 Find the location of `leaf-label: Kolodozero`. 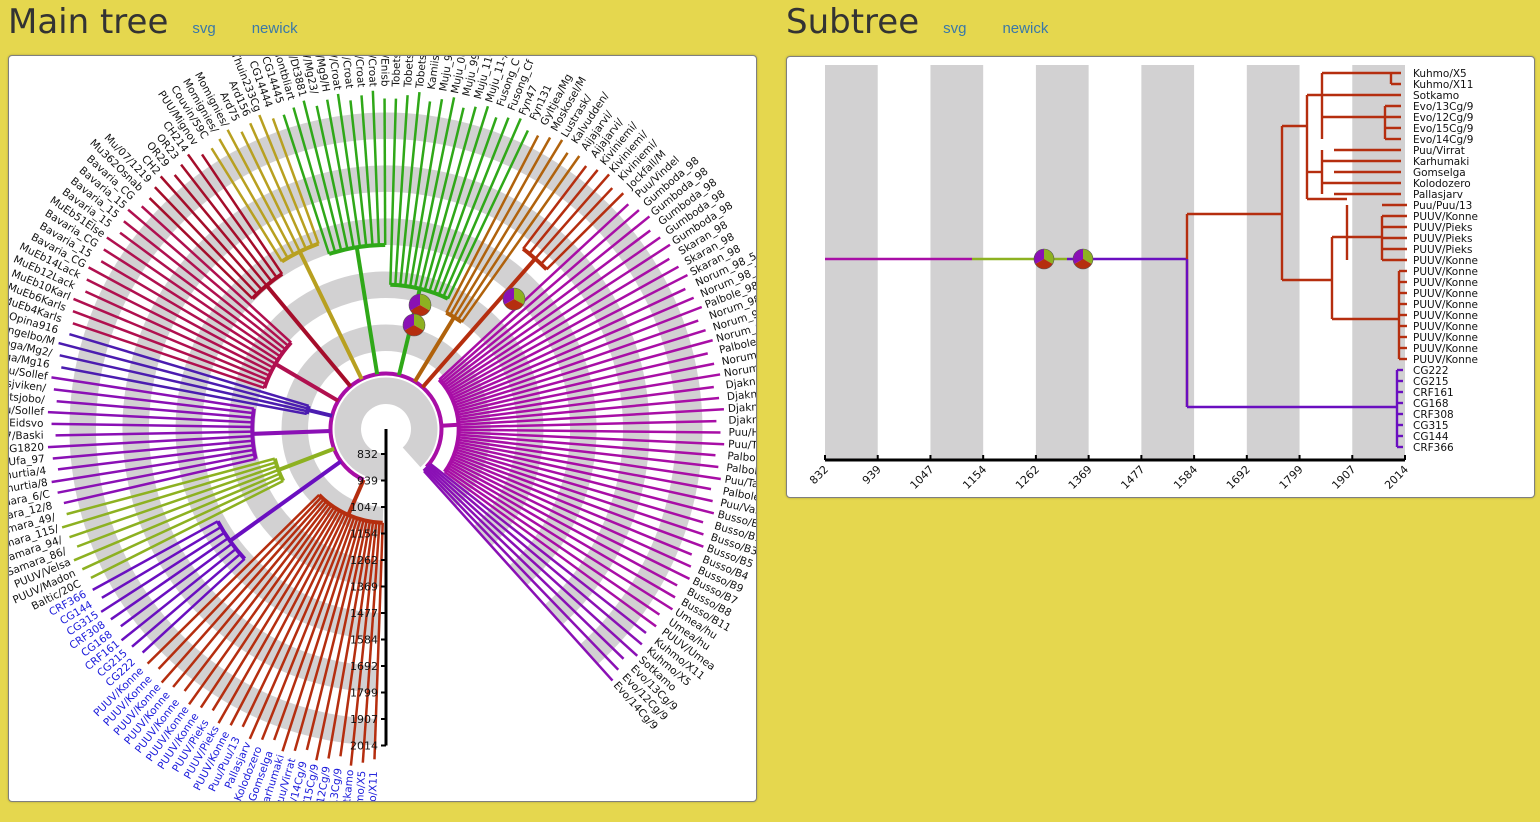

leaf-label: Kolodozero is located at coordinates (1442, 184).